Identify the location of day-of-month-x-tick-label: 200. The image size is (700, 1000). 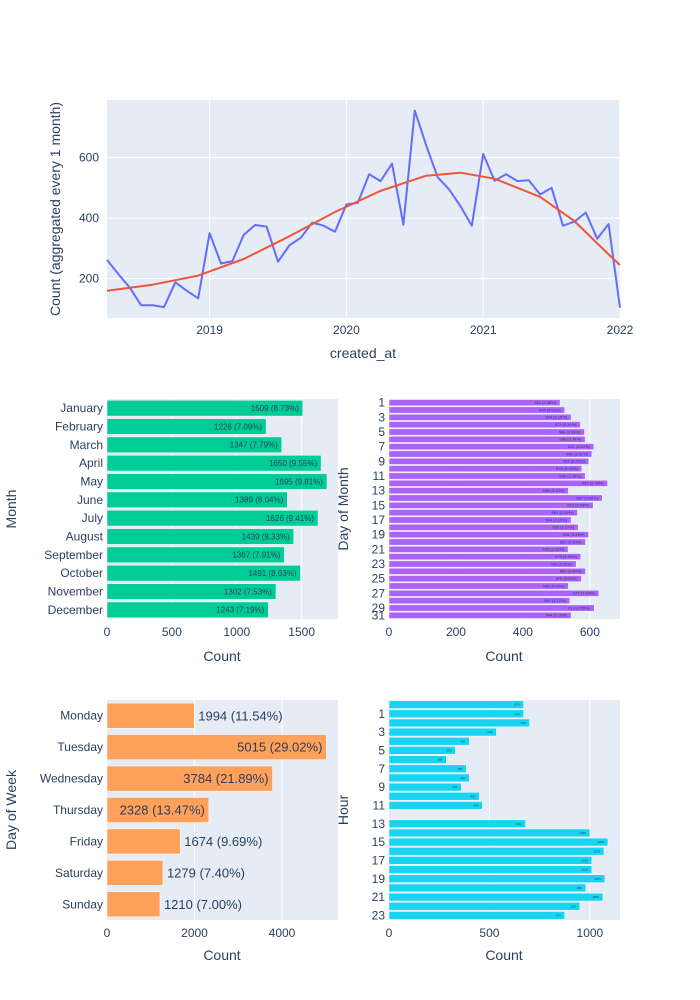
(456, 632).